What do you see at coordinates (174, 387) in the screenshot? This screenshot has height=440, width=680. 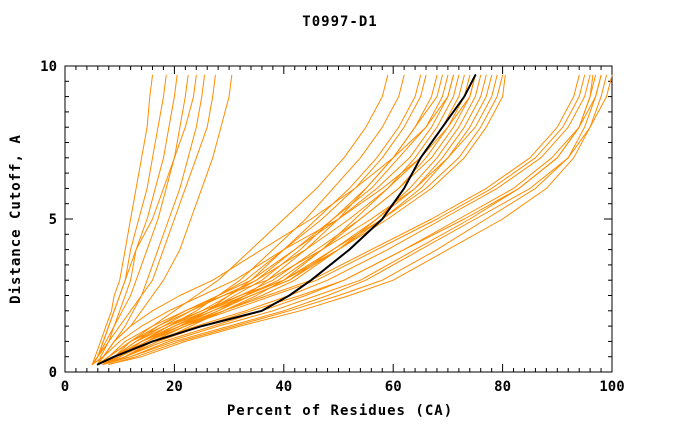 I see `x-tick-label: 20` at bounding box center [174, 387].